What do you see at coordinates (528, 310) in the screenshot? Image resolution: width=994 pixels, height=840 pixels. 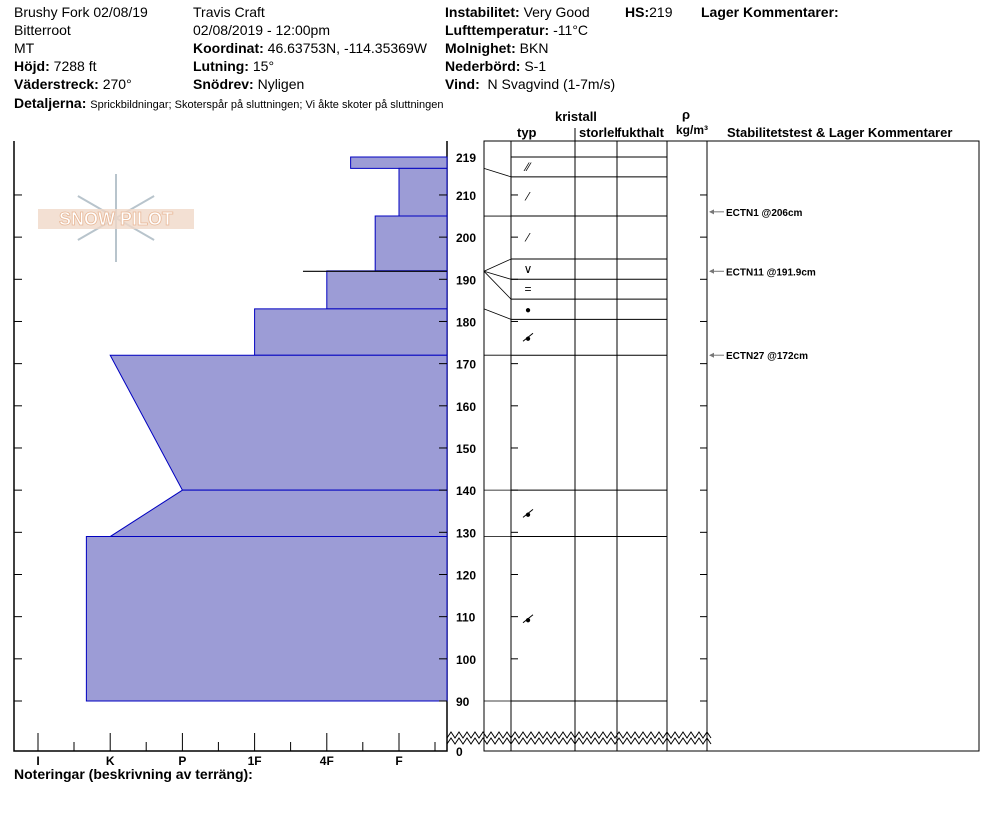 I see `grain-rounded-icon: ●` at bounding box center [528, 310].